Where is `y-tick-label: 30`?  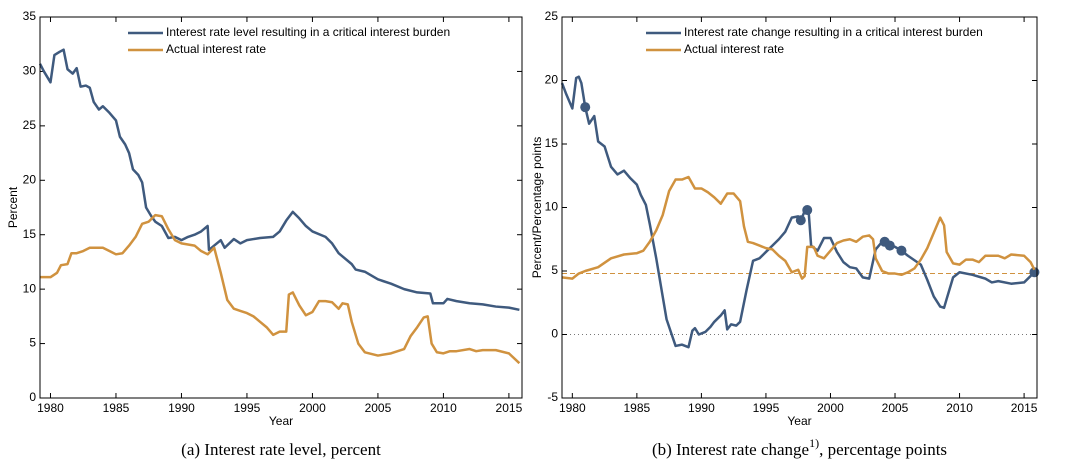
y-tick-label: 30 is located at coordinates (30, 71).